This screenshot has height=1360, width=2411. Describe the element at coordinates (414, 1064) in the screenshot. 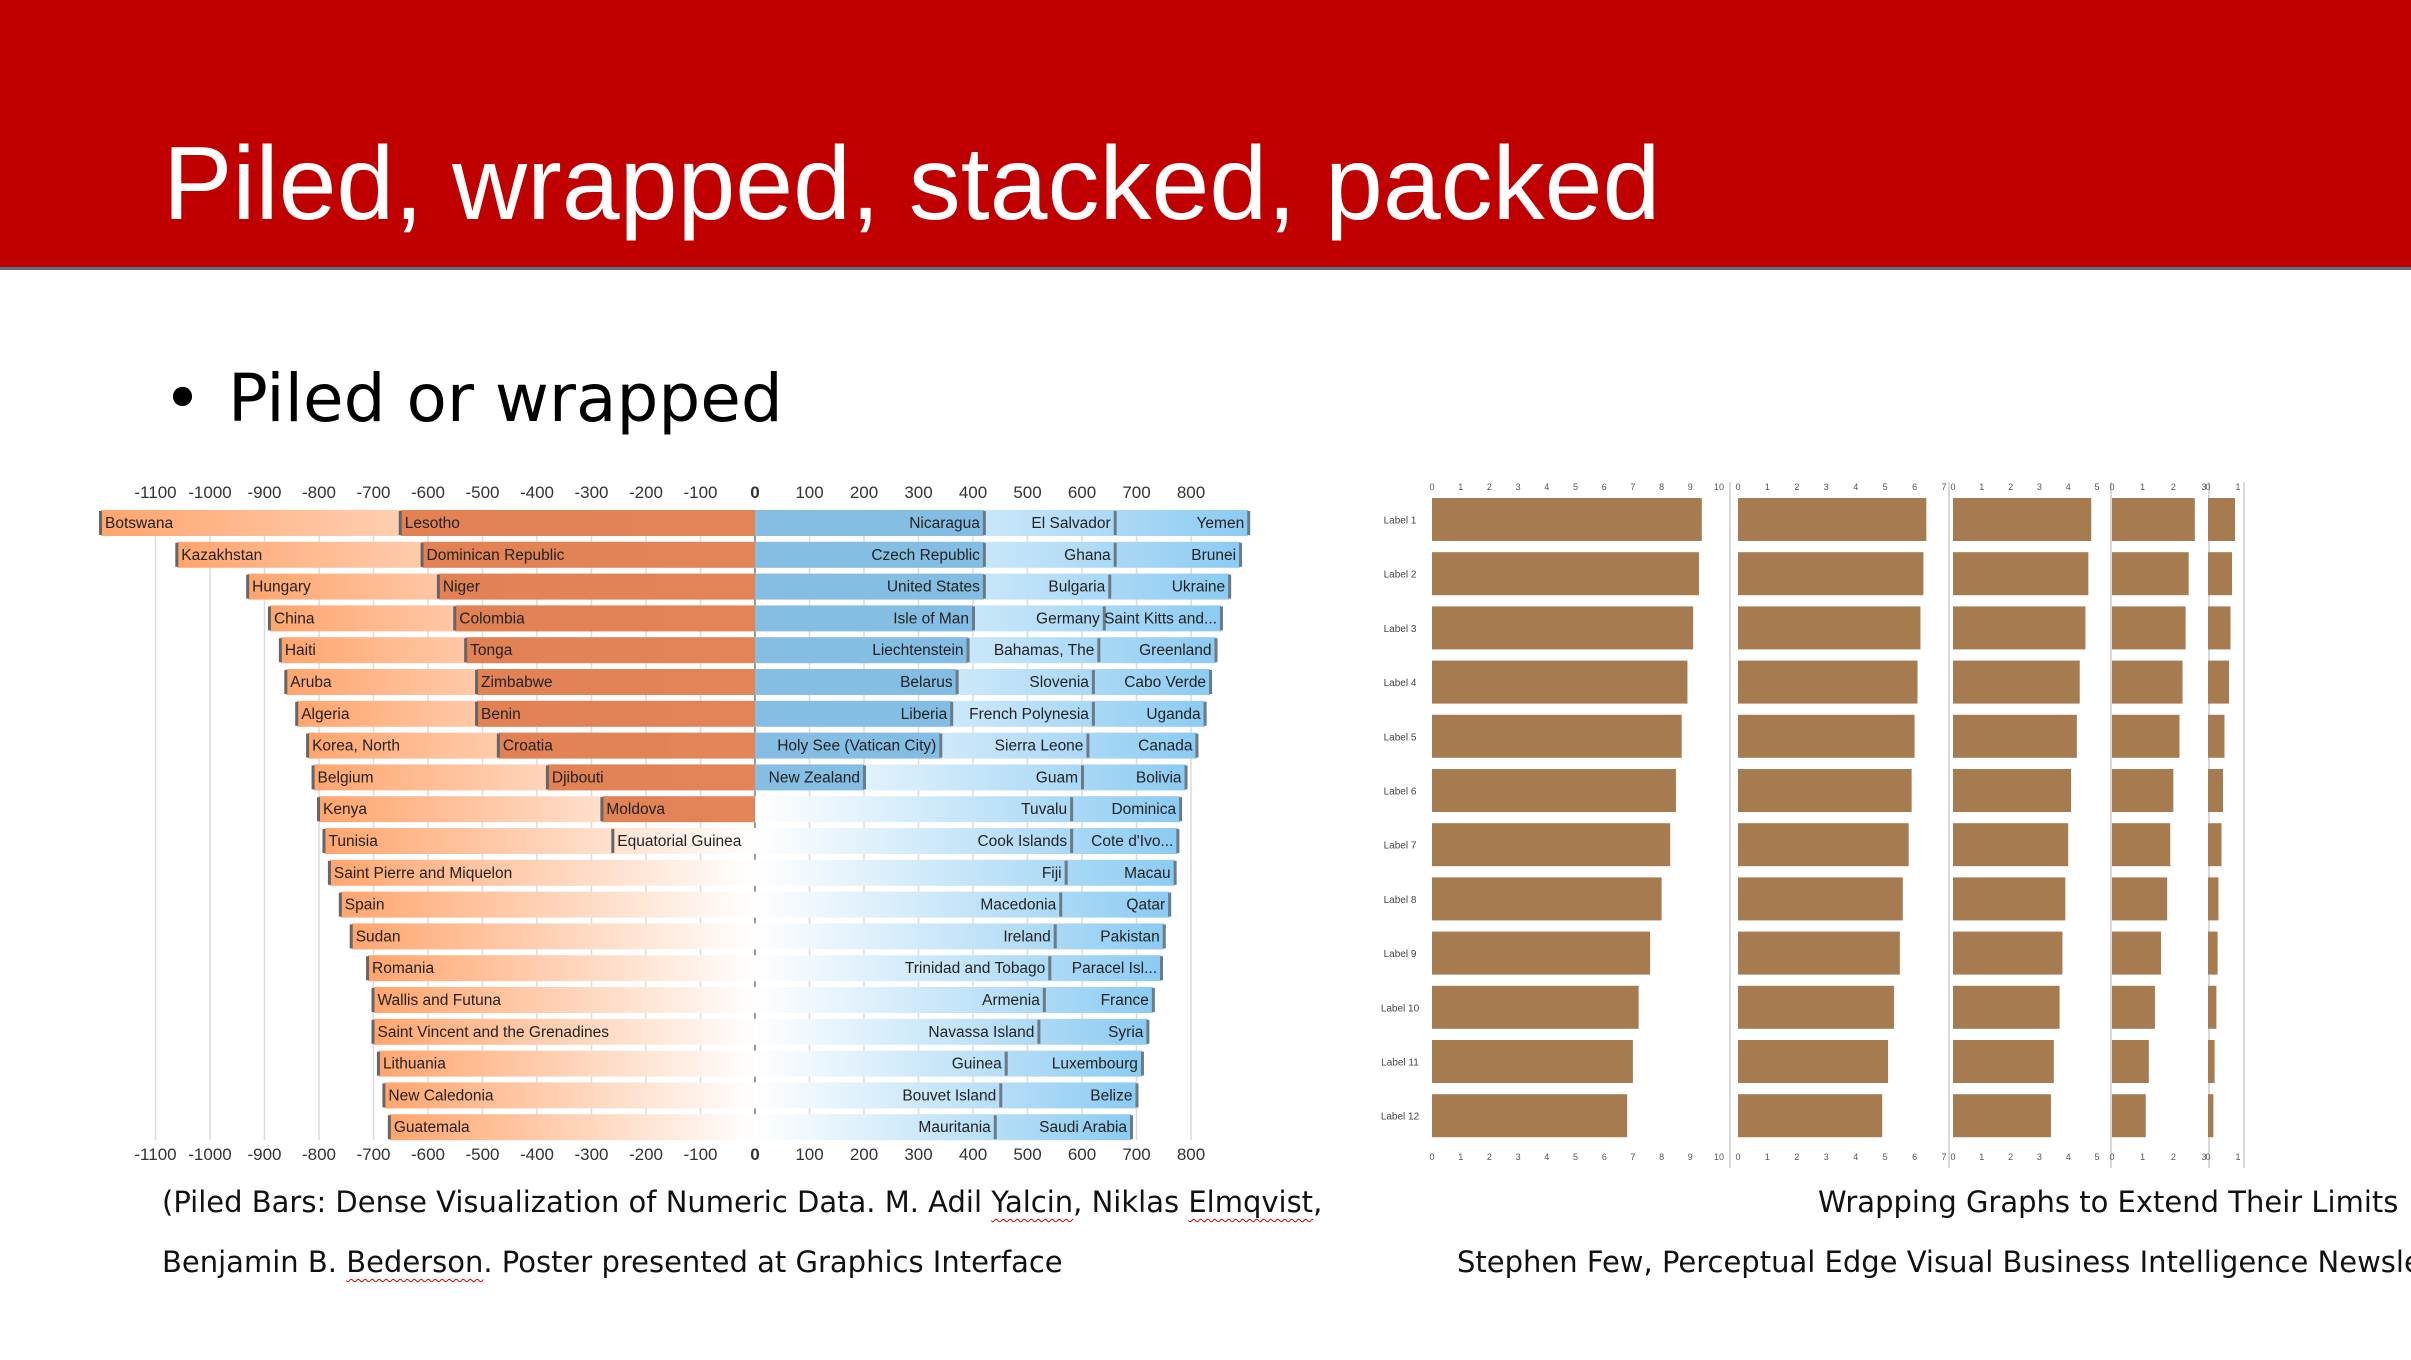

I see `bar-label: Lithuania` at that location.